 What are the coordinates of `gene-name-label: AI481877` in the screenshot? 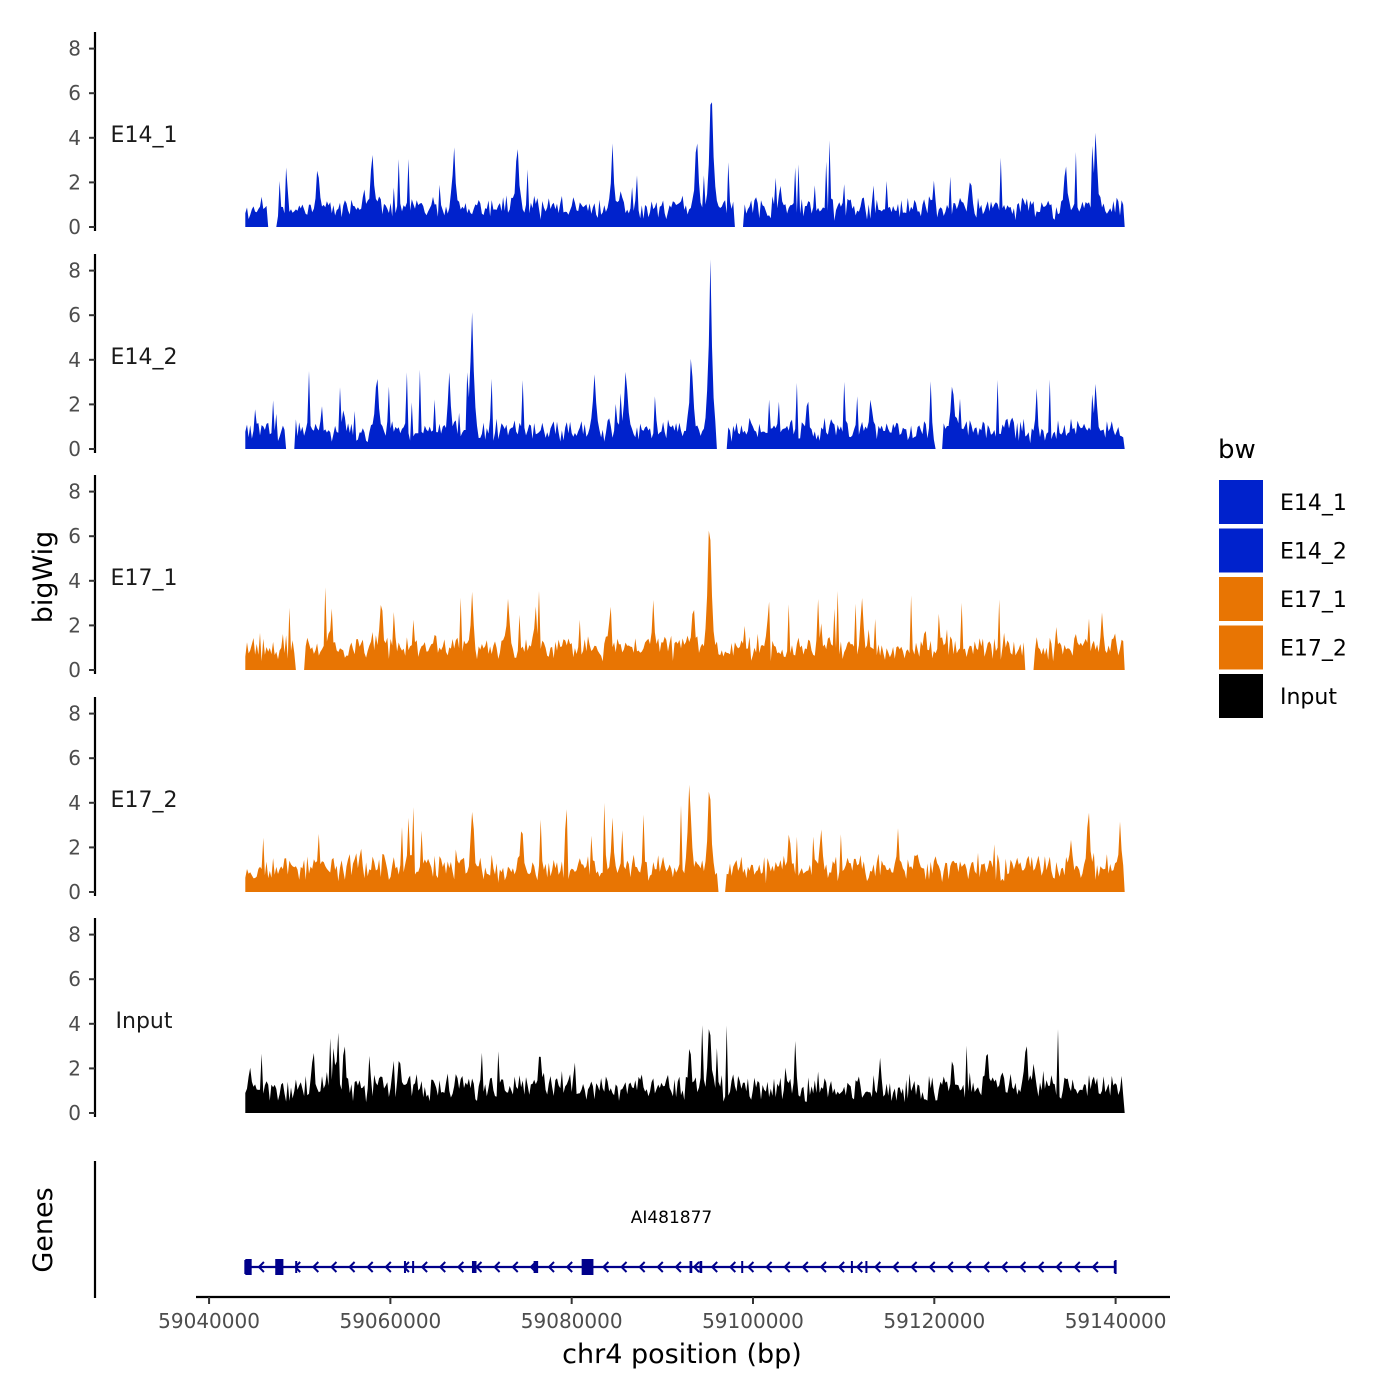 It's located at (672, 1218).